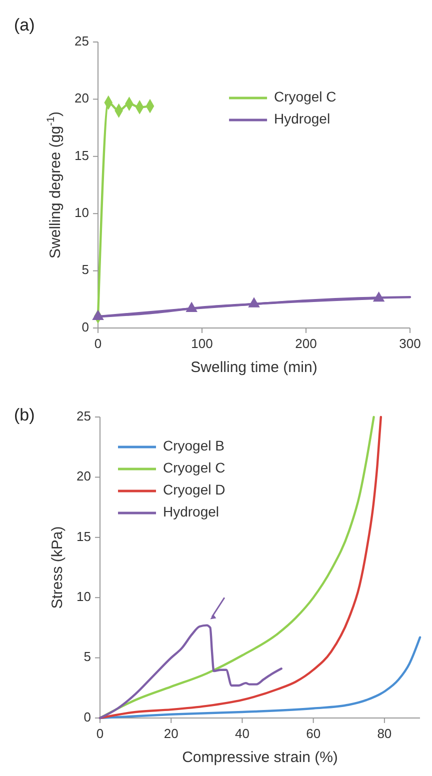 The image size is (432, 776). I want to click on text: (a), so click(24, 24).